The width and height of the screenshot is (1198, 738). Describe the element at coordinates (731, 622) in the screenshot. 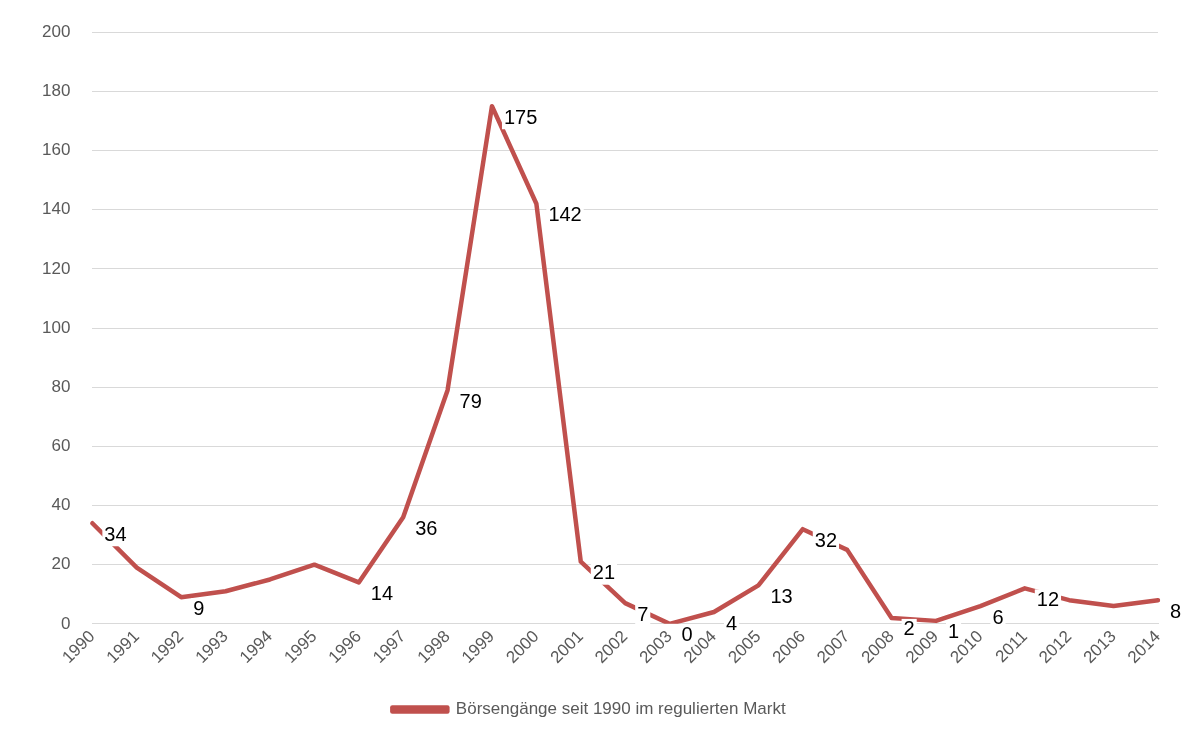

I see `data-label: 4` at that location.